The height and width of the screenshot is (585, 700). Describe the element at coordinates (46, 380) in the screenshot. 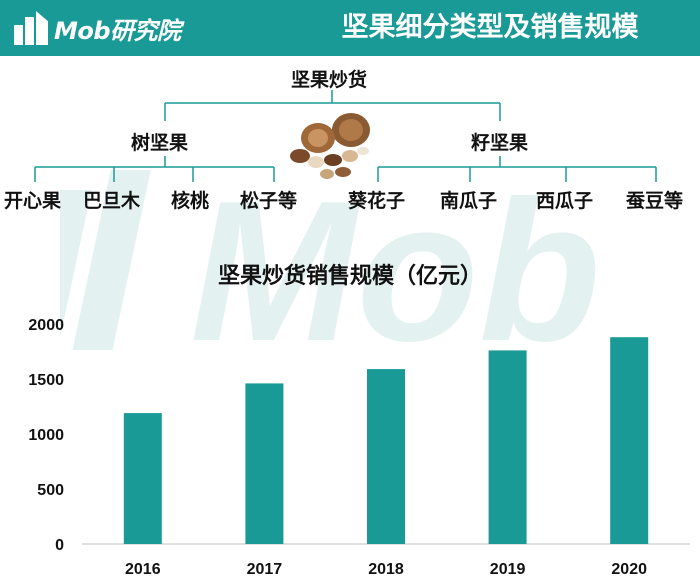

I see `y-tick-label: 1500` at that location.